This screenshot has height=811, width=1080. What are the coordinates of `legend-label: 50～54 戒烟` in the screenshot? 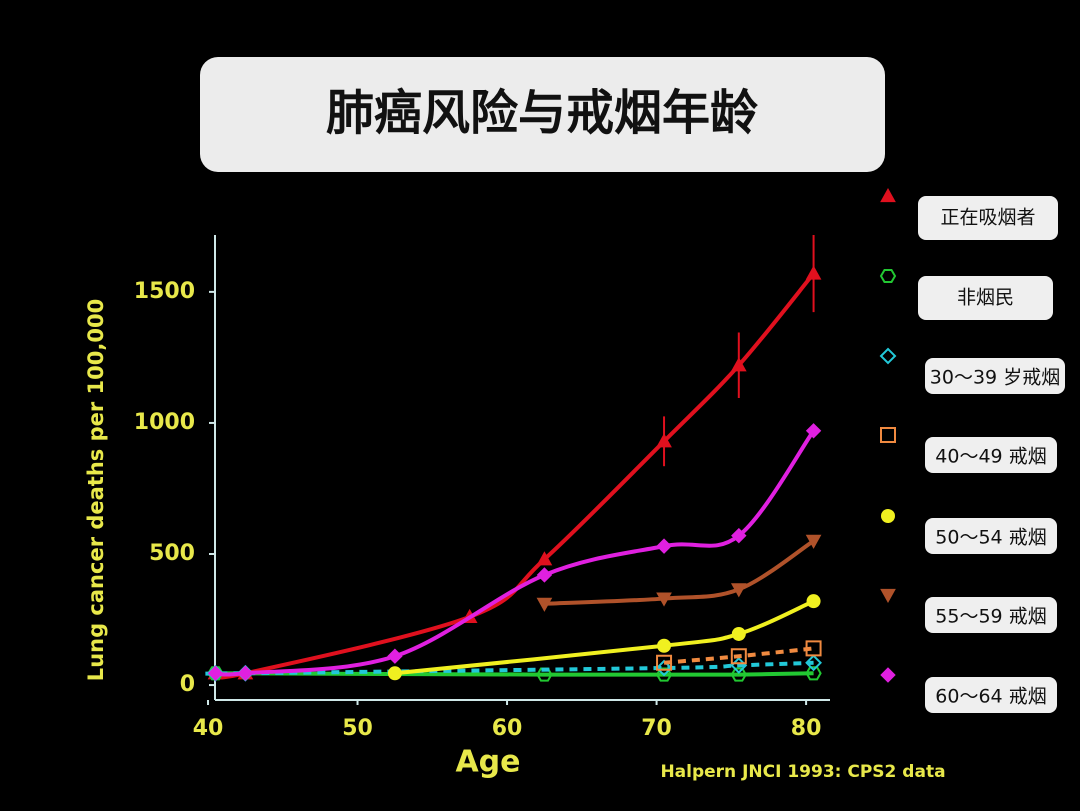 It's located at (990, 538).